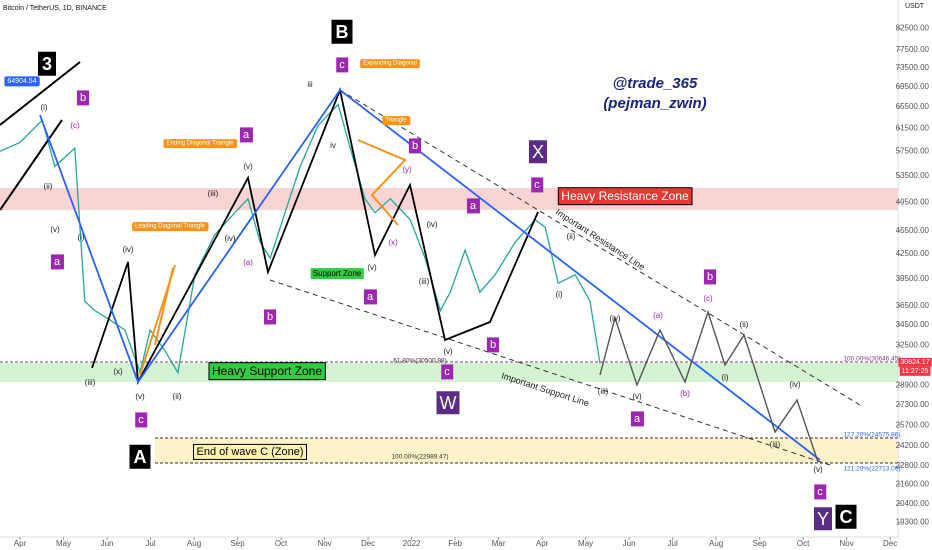 Image resolution: width=932 pixels, height=550 pixels. Describe the element at coordinates (913, 384) in the screenshot. I see `y-tick-label: 28900.00` at that location.